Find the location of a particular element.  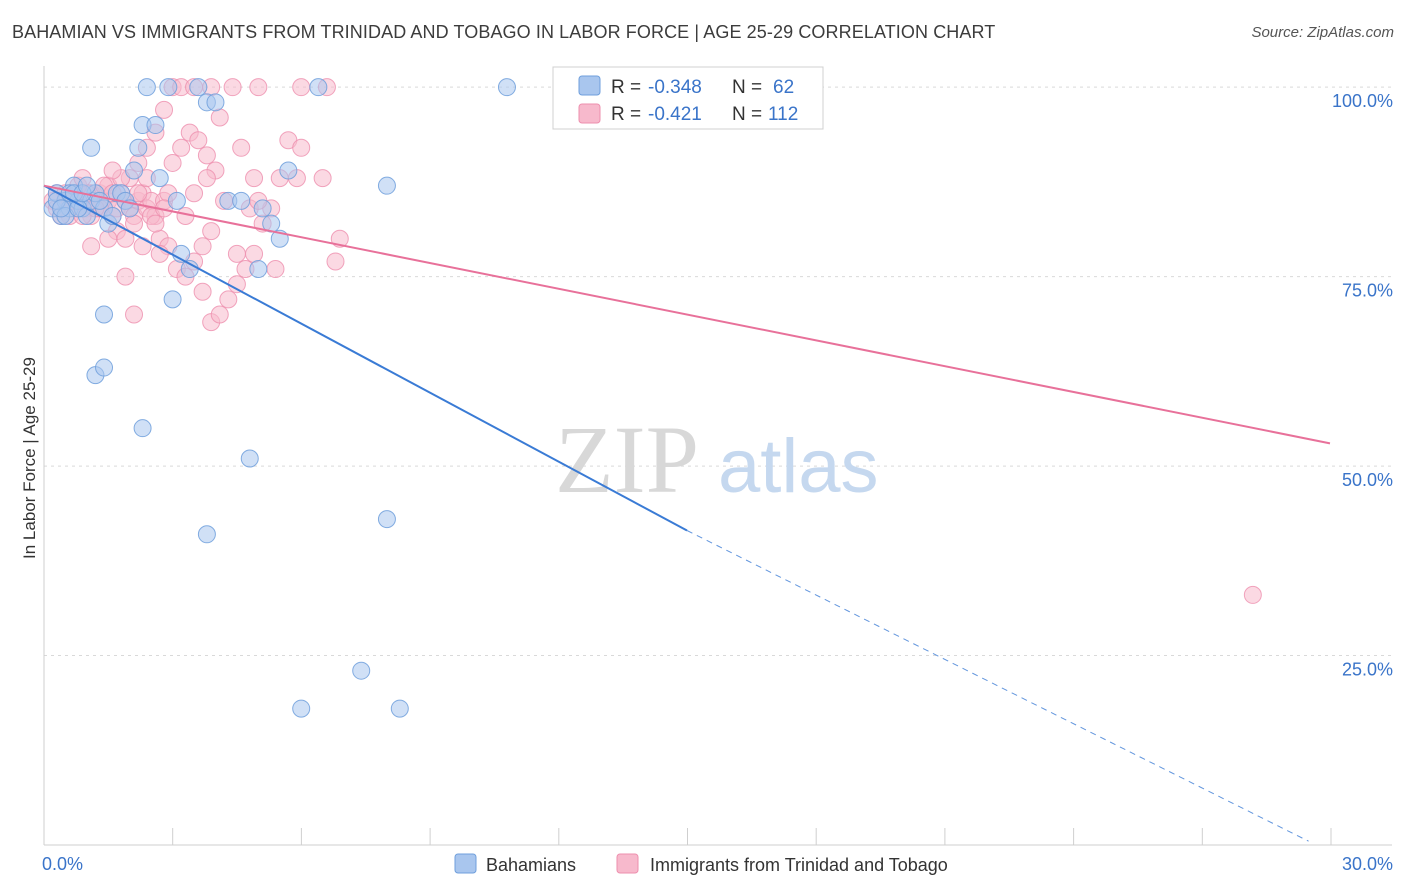

y-tick-label: 75.0% is located at coordinates (1367, 291).